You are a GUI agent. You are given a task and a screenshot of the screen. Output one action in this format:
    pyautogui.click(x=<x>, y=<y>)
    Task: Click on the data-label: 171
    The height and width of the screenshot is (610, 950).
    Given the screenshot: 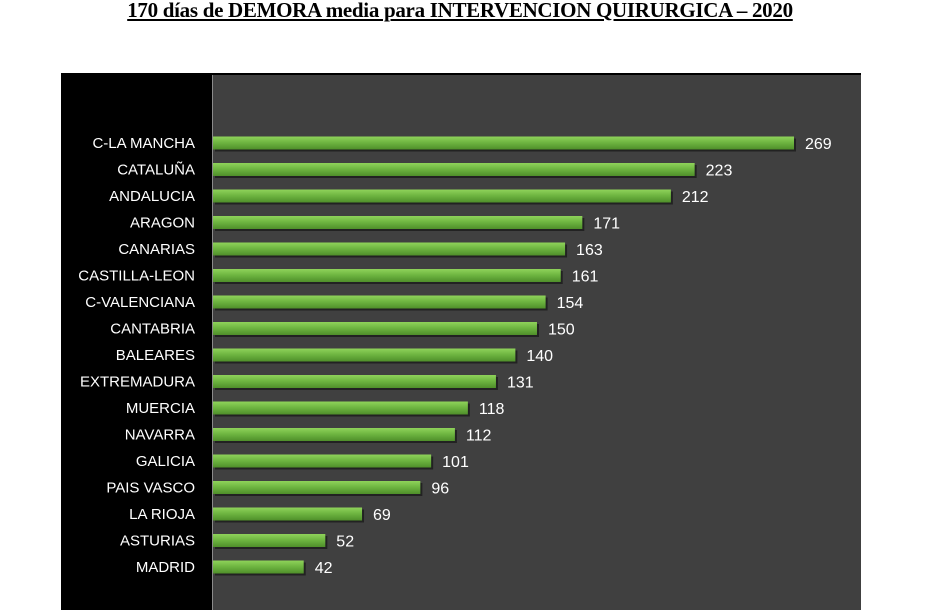 What is the action you would take?
    pyautogui.click(x=606, y=224)
    